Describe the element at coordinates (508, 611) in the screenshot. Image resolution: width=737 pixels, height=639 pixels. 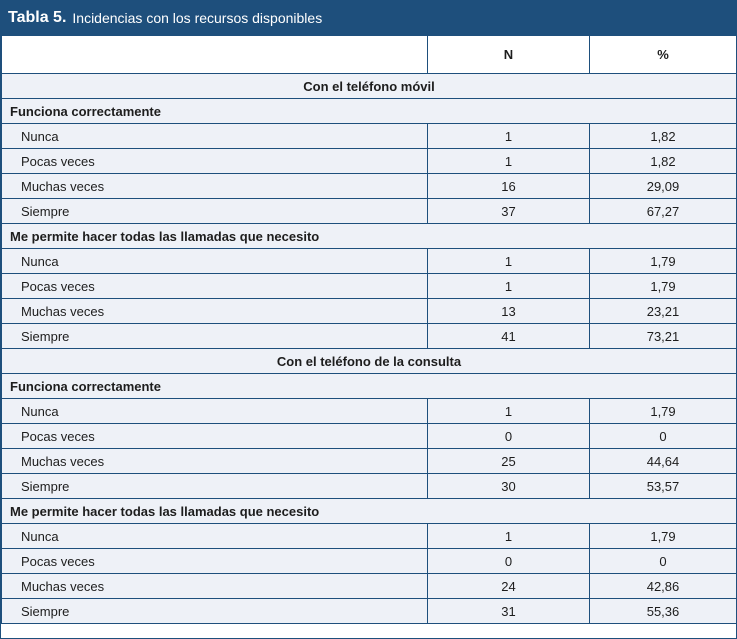
I see `count-cell: 31` at that location.